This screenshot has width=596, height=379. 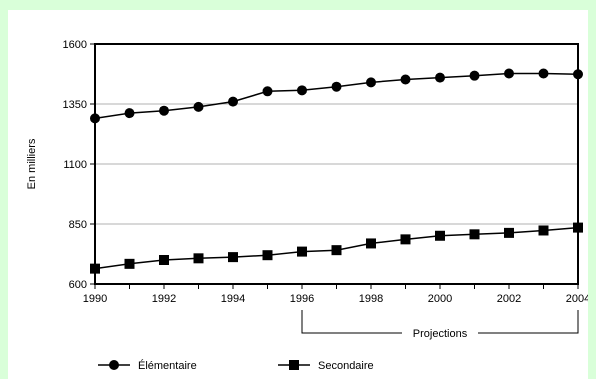 I want to click on y-tick-label-1100: 1100, so click(x=75, y=165).